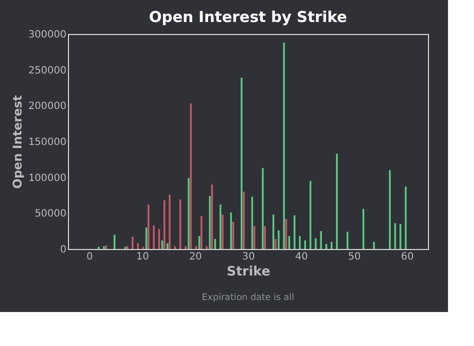 This screenshot has width=474, height=346. What do you see at coordinates (248, 298) in the screenshot?
I see `text: Expiration date is all` at bounding box center [248, 298].